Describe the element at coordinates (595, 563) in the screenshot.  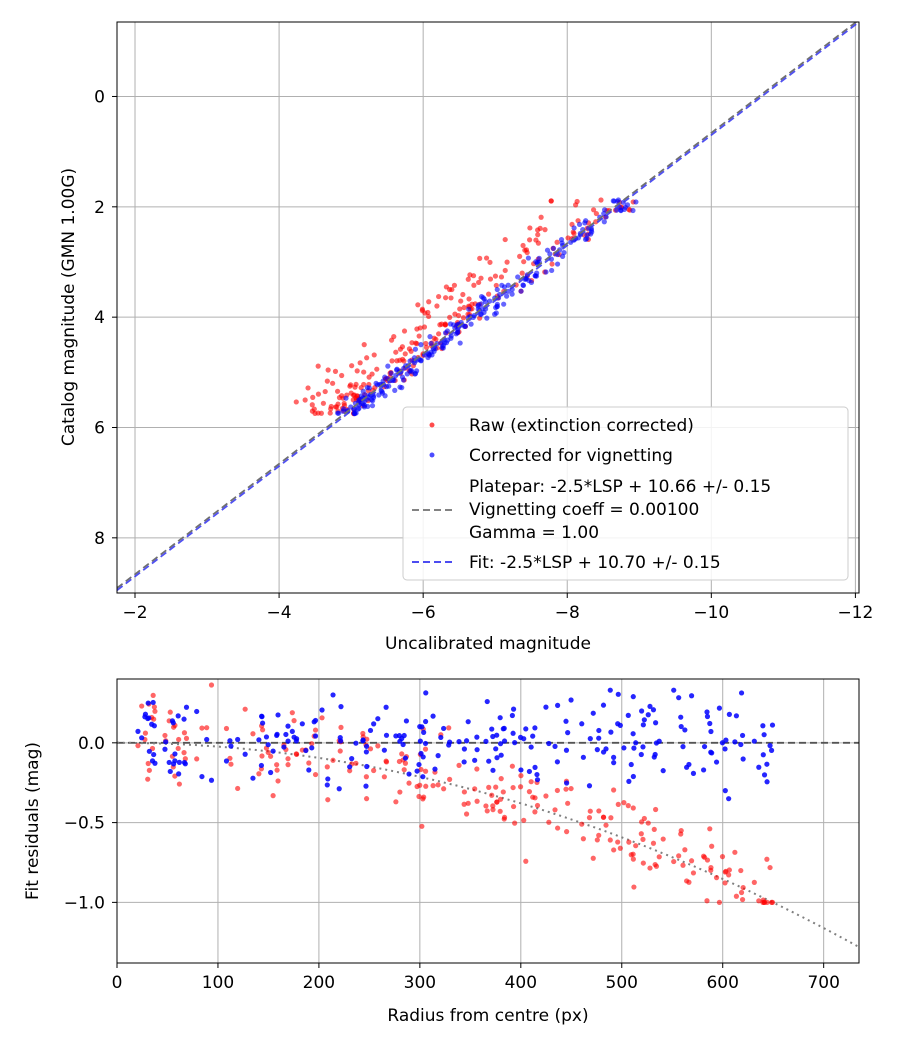
I see `legend-fit-label: Fit: -2.5*LSP + 10.70 +/- 0.15` at that location.